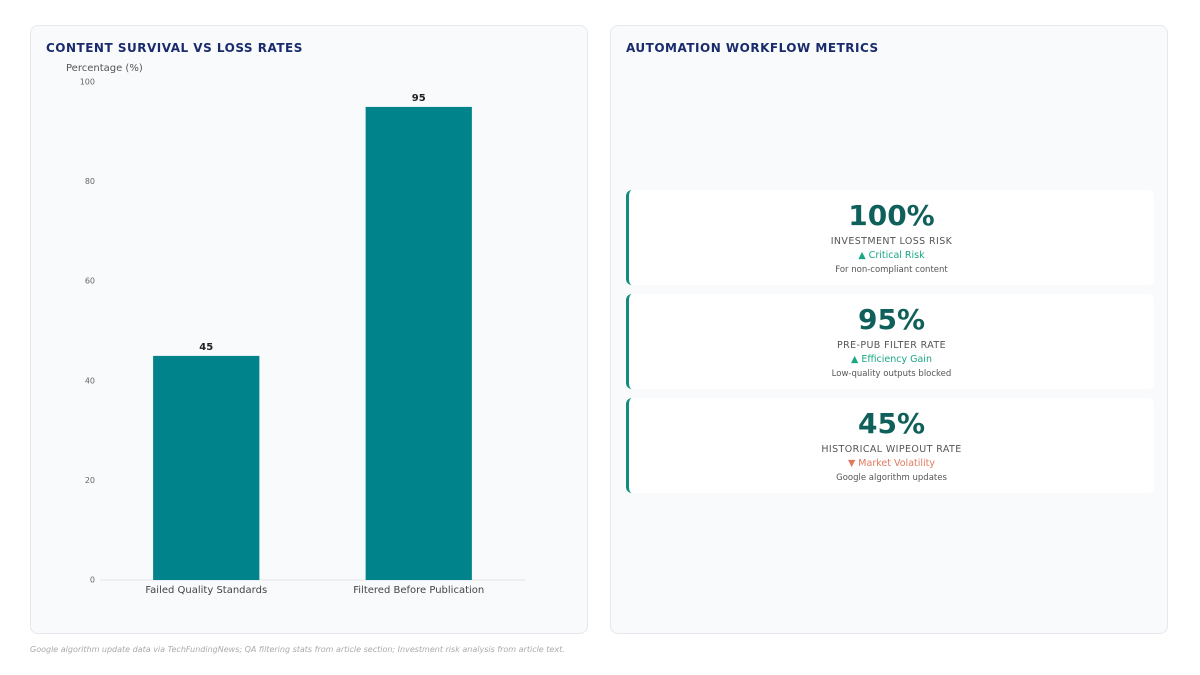 The height and width of the screenshot is (675, 1200). Describe the element at coordinates (891, 270) in the screenshot. I see `metric-note: For non-compliant content` at that location.